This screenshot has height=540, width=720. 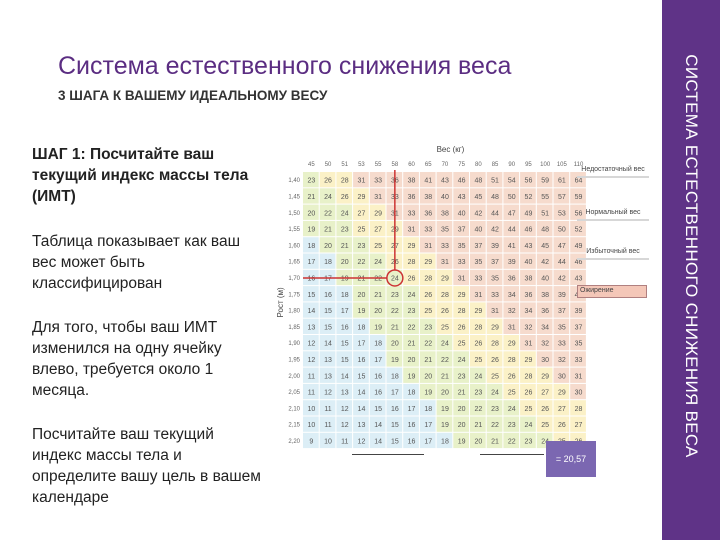 I want to click on bmi-cell-value: 36, so click(x=428, y=213).